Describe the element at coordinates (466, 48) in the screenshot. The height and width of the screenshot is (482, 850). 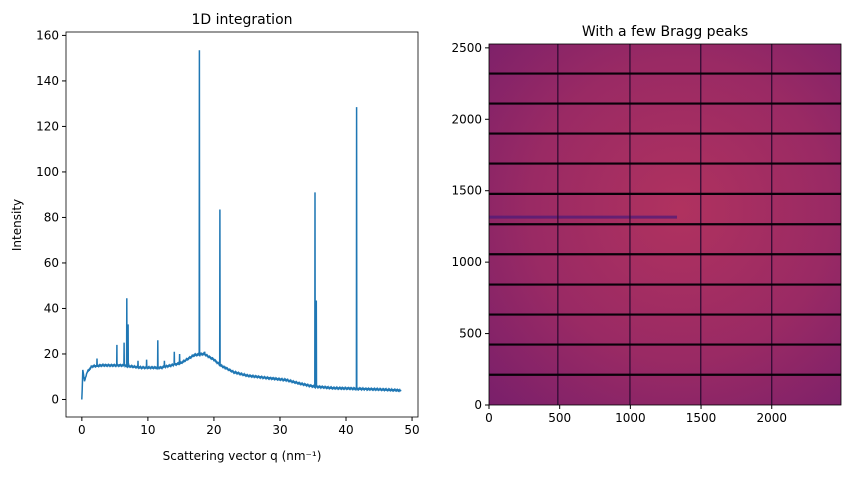
I see `y-tick-label: 2500` at that location.